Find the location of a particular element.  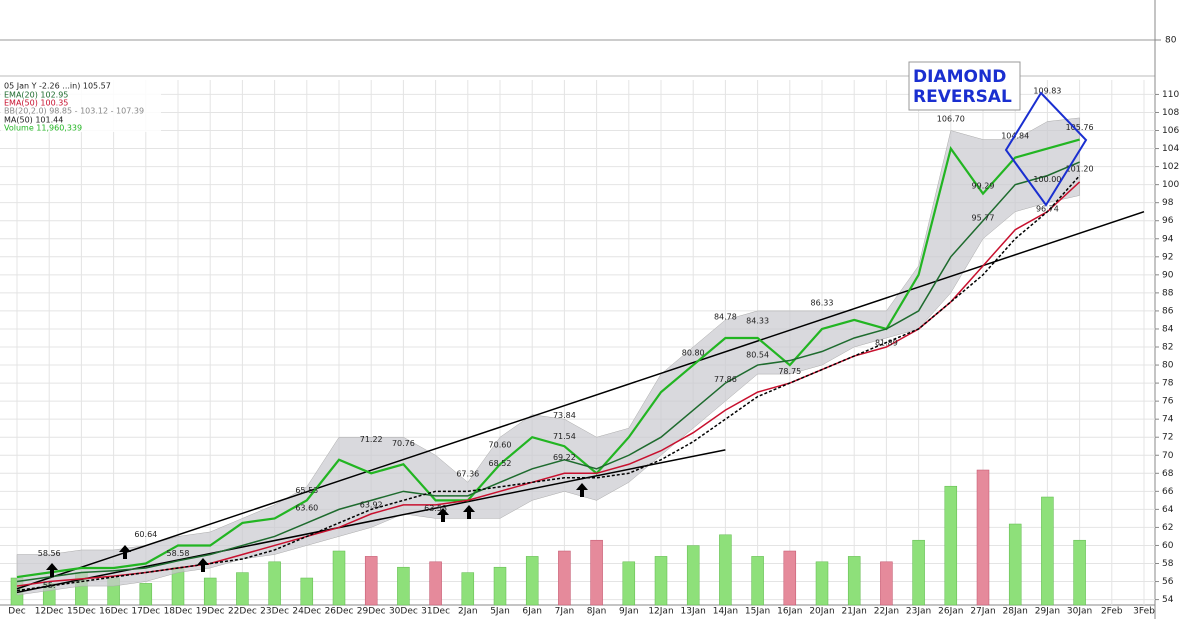

x-tick-label: 22Jan is located at coordinates (886, 612).